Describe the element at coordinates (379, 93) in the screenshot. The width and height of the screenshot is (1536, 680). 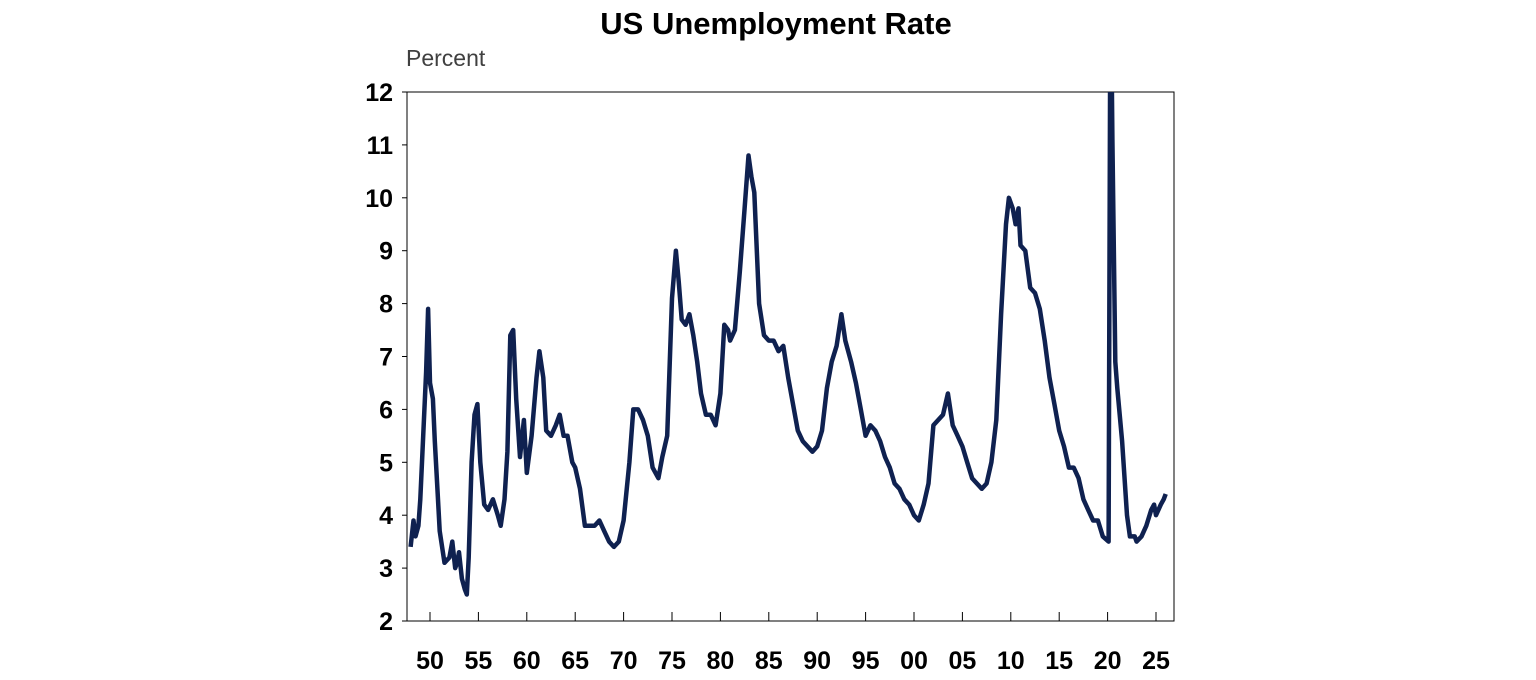
I see `y-tick-label: 12` at that location.